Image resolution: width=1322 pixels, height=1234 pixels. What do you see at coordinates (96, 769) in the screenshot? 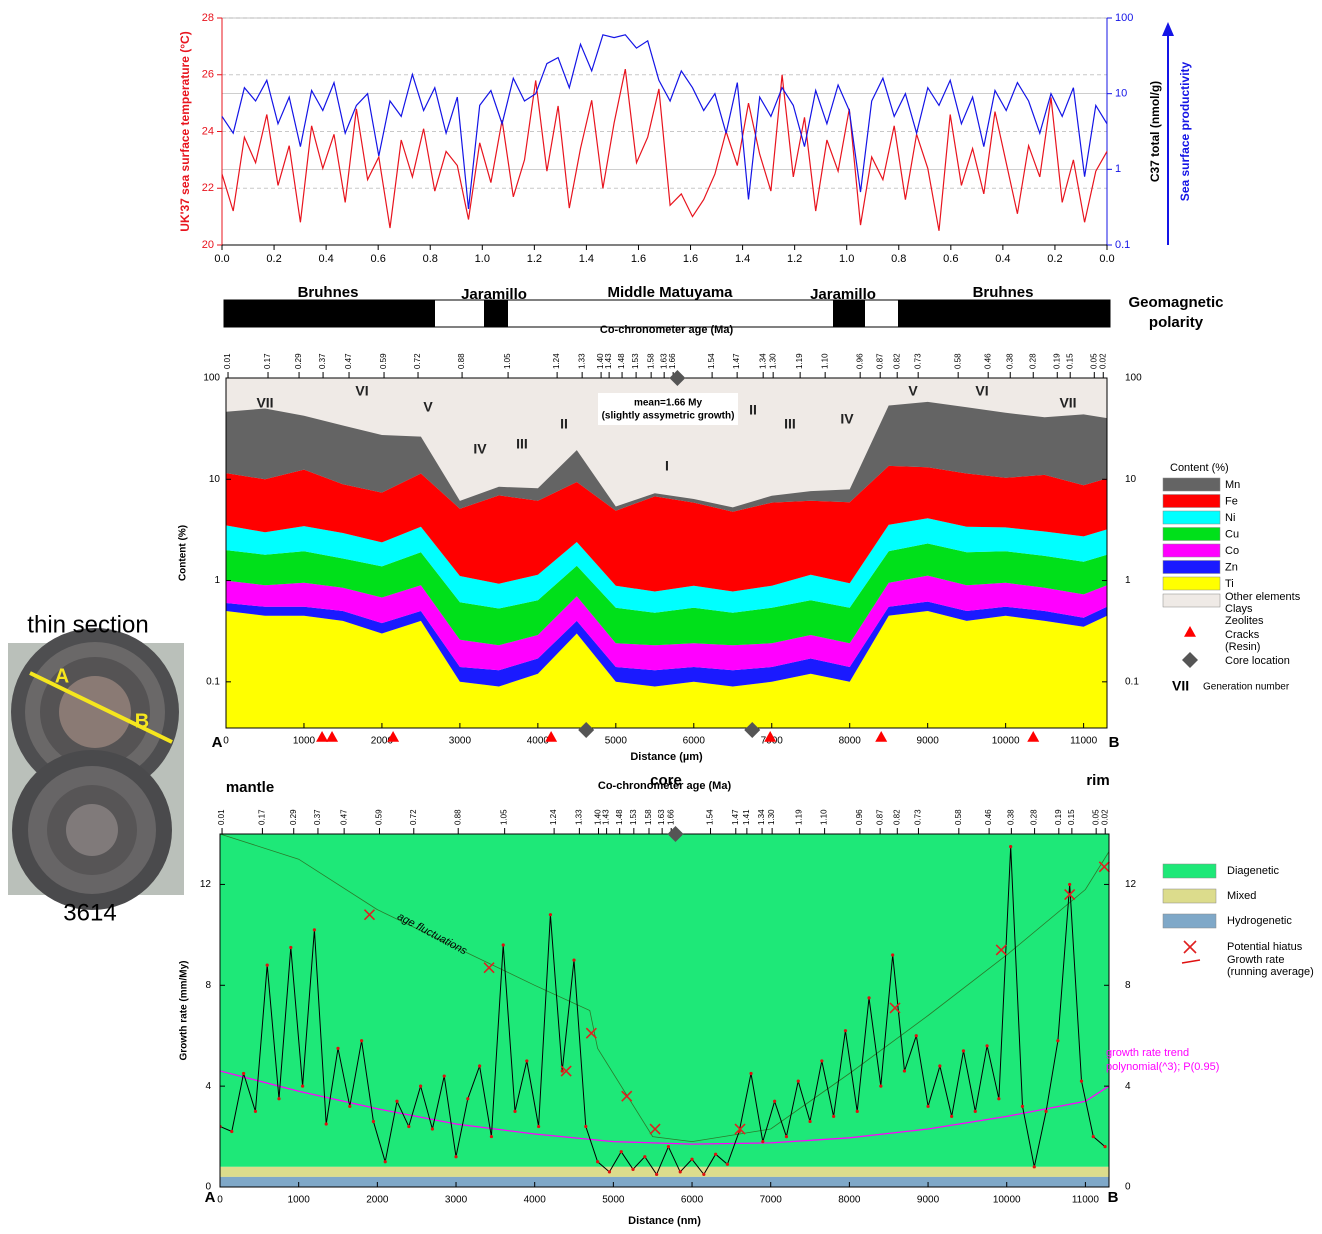
I see `thin-section-photo` at bounding box center [96, 769].